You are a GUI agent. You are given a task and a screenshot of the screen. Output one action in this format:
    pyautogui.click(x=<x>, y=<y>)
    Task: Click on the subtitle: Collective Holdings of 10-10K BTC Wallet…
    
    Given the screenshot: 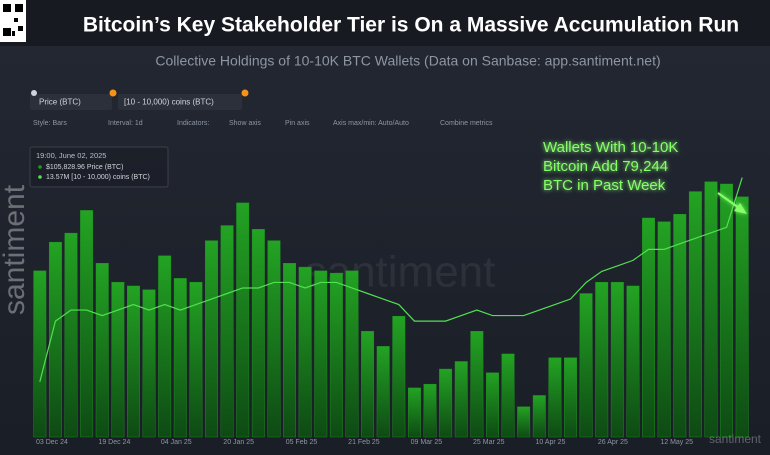 What is the action you would take?
    pyautogui.click(x=407, y=61)
    